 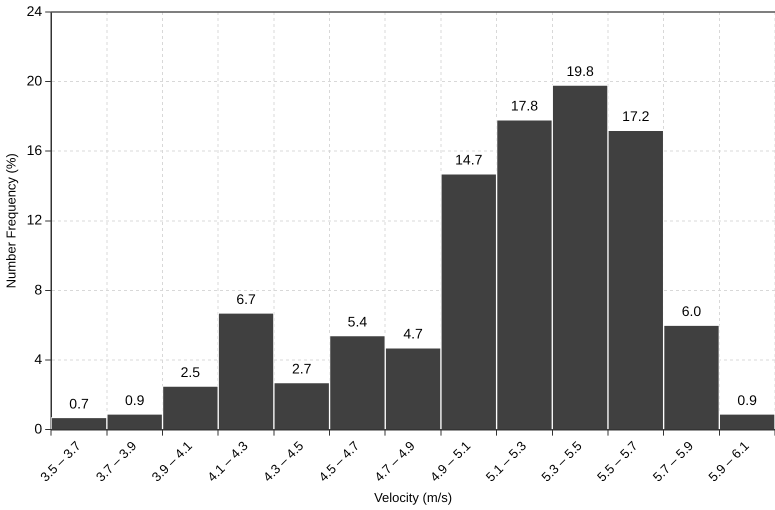 I want to click on data-label: 2.7, so click(x=302, y=368).